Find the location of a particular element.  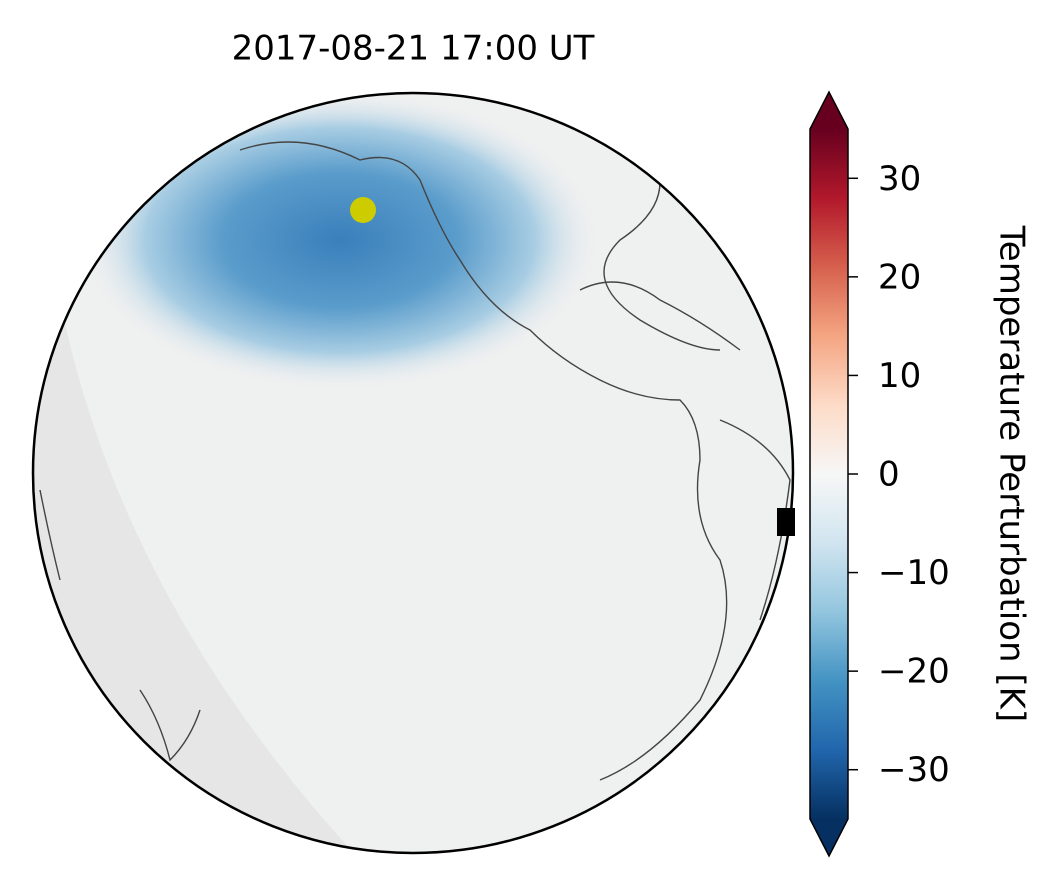

colorbar: −30 −20 −10 0 10 20 30 is located at coordinates (879, 474).